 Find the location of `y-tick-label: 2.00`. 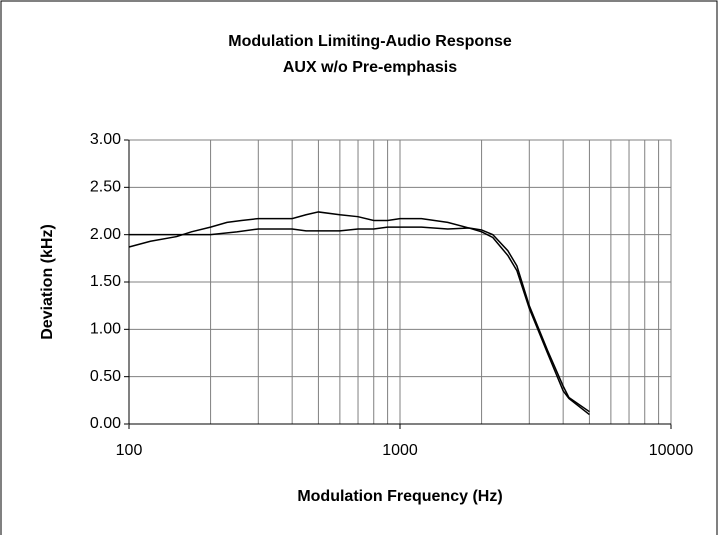

y-tick-label: 2.00 is located at coordinates (105, 234).